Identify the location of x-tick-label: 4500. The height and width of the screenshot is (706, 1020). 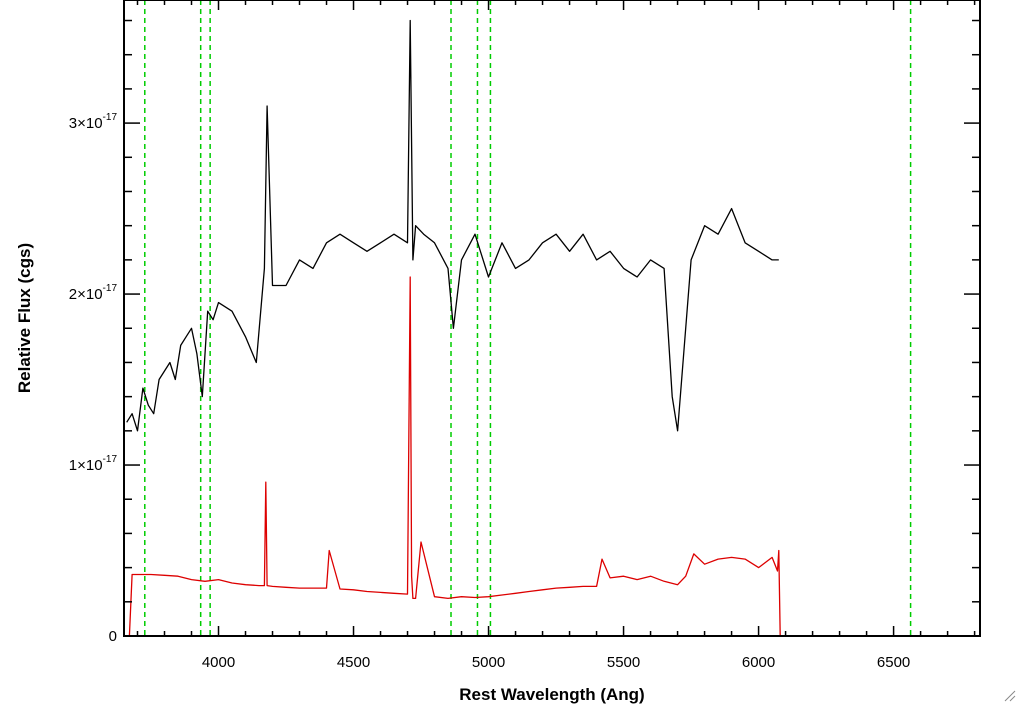
(353, 662).